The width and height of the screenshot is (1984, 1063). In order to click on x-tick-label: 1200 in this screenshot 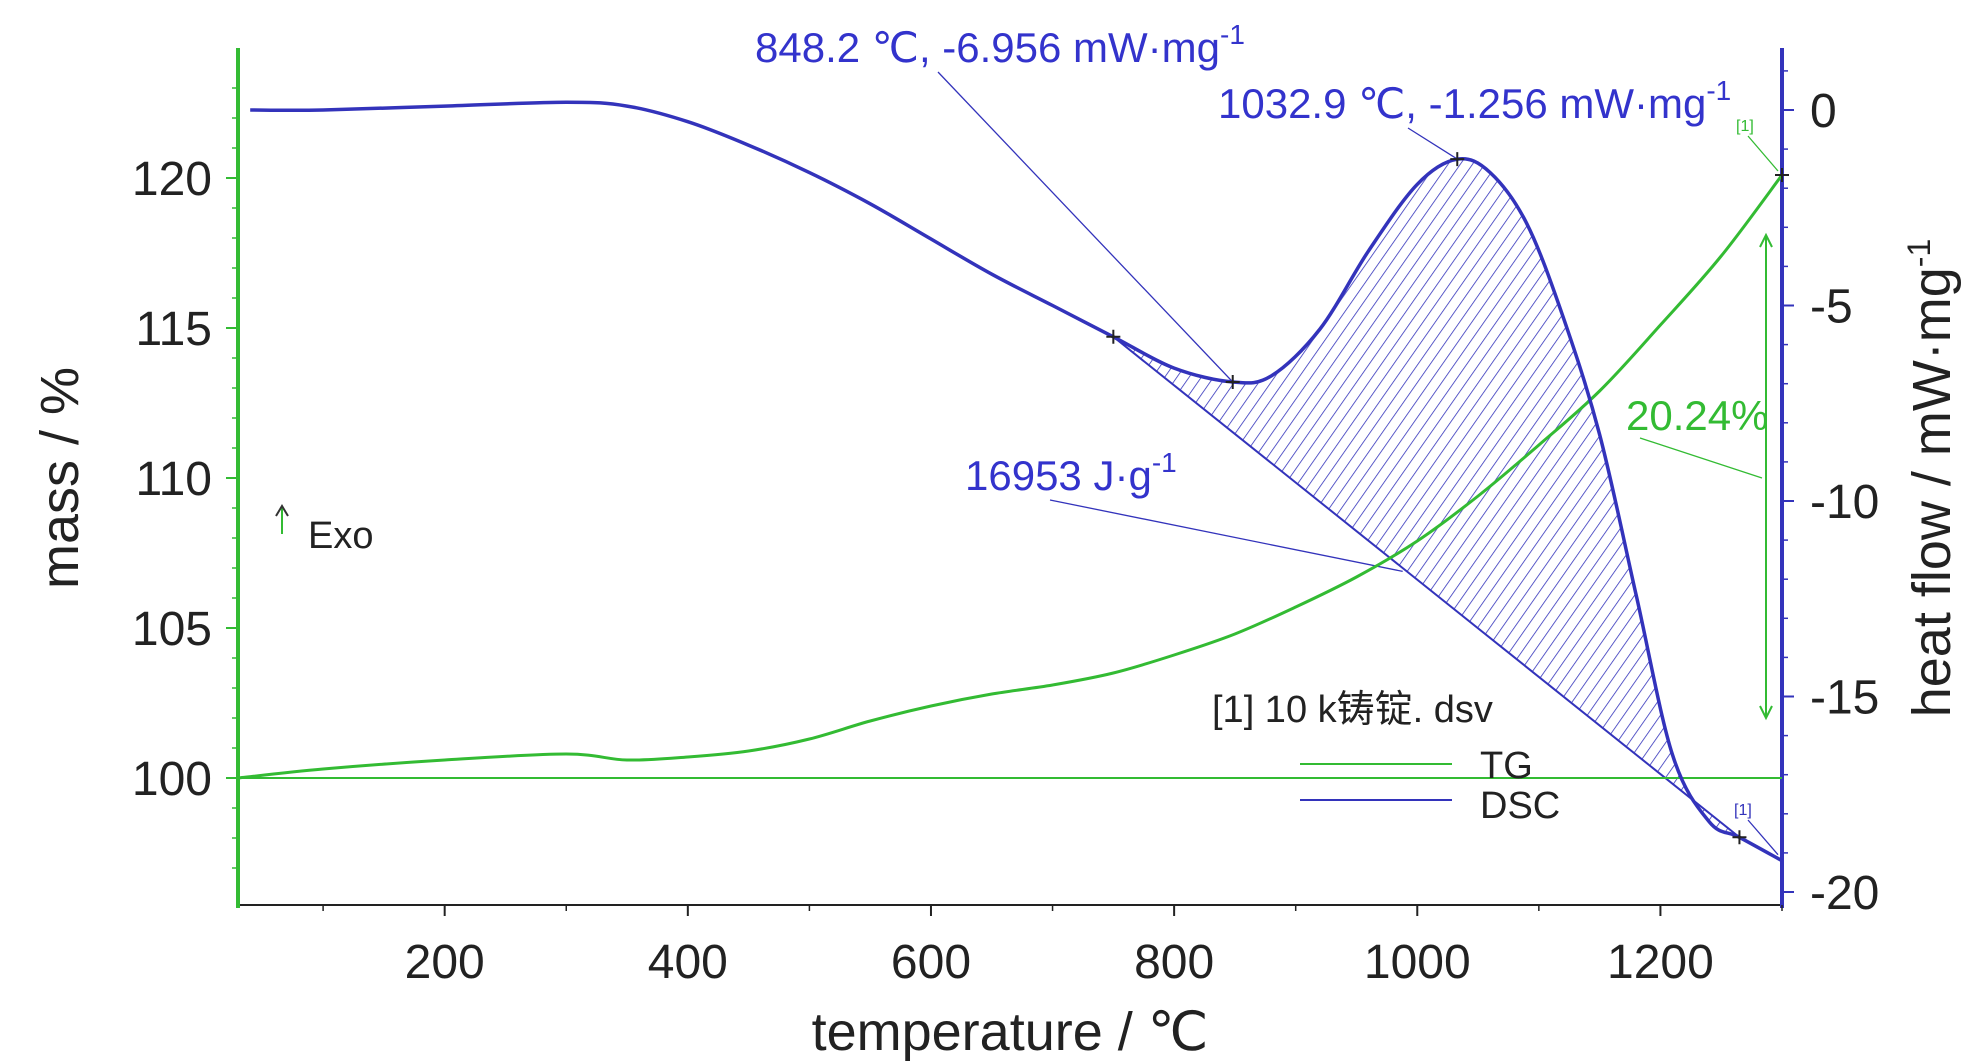, I will do `click(1660, 962)`.